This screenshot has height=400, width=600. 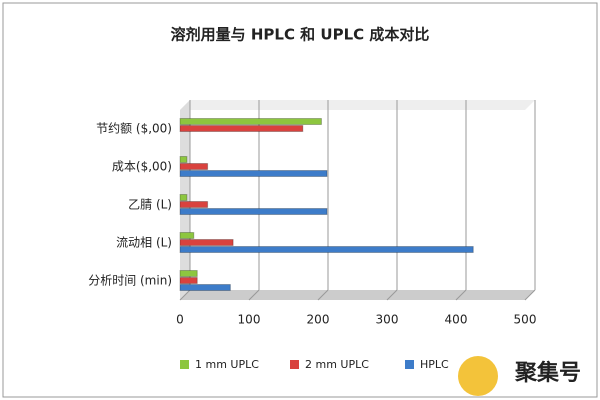 I want to click on x-tick-label: 400, so click(x=456, y=320).